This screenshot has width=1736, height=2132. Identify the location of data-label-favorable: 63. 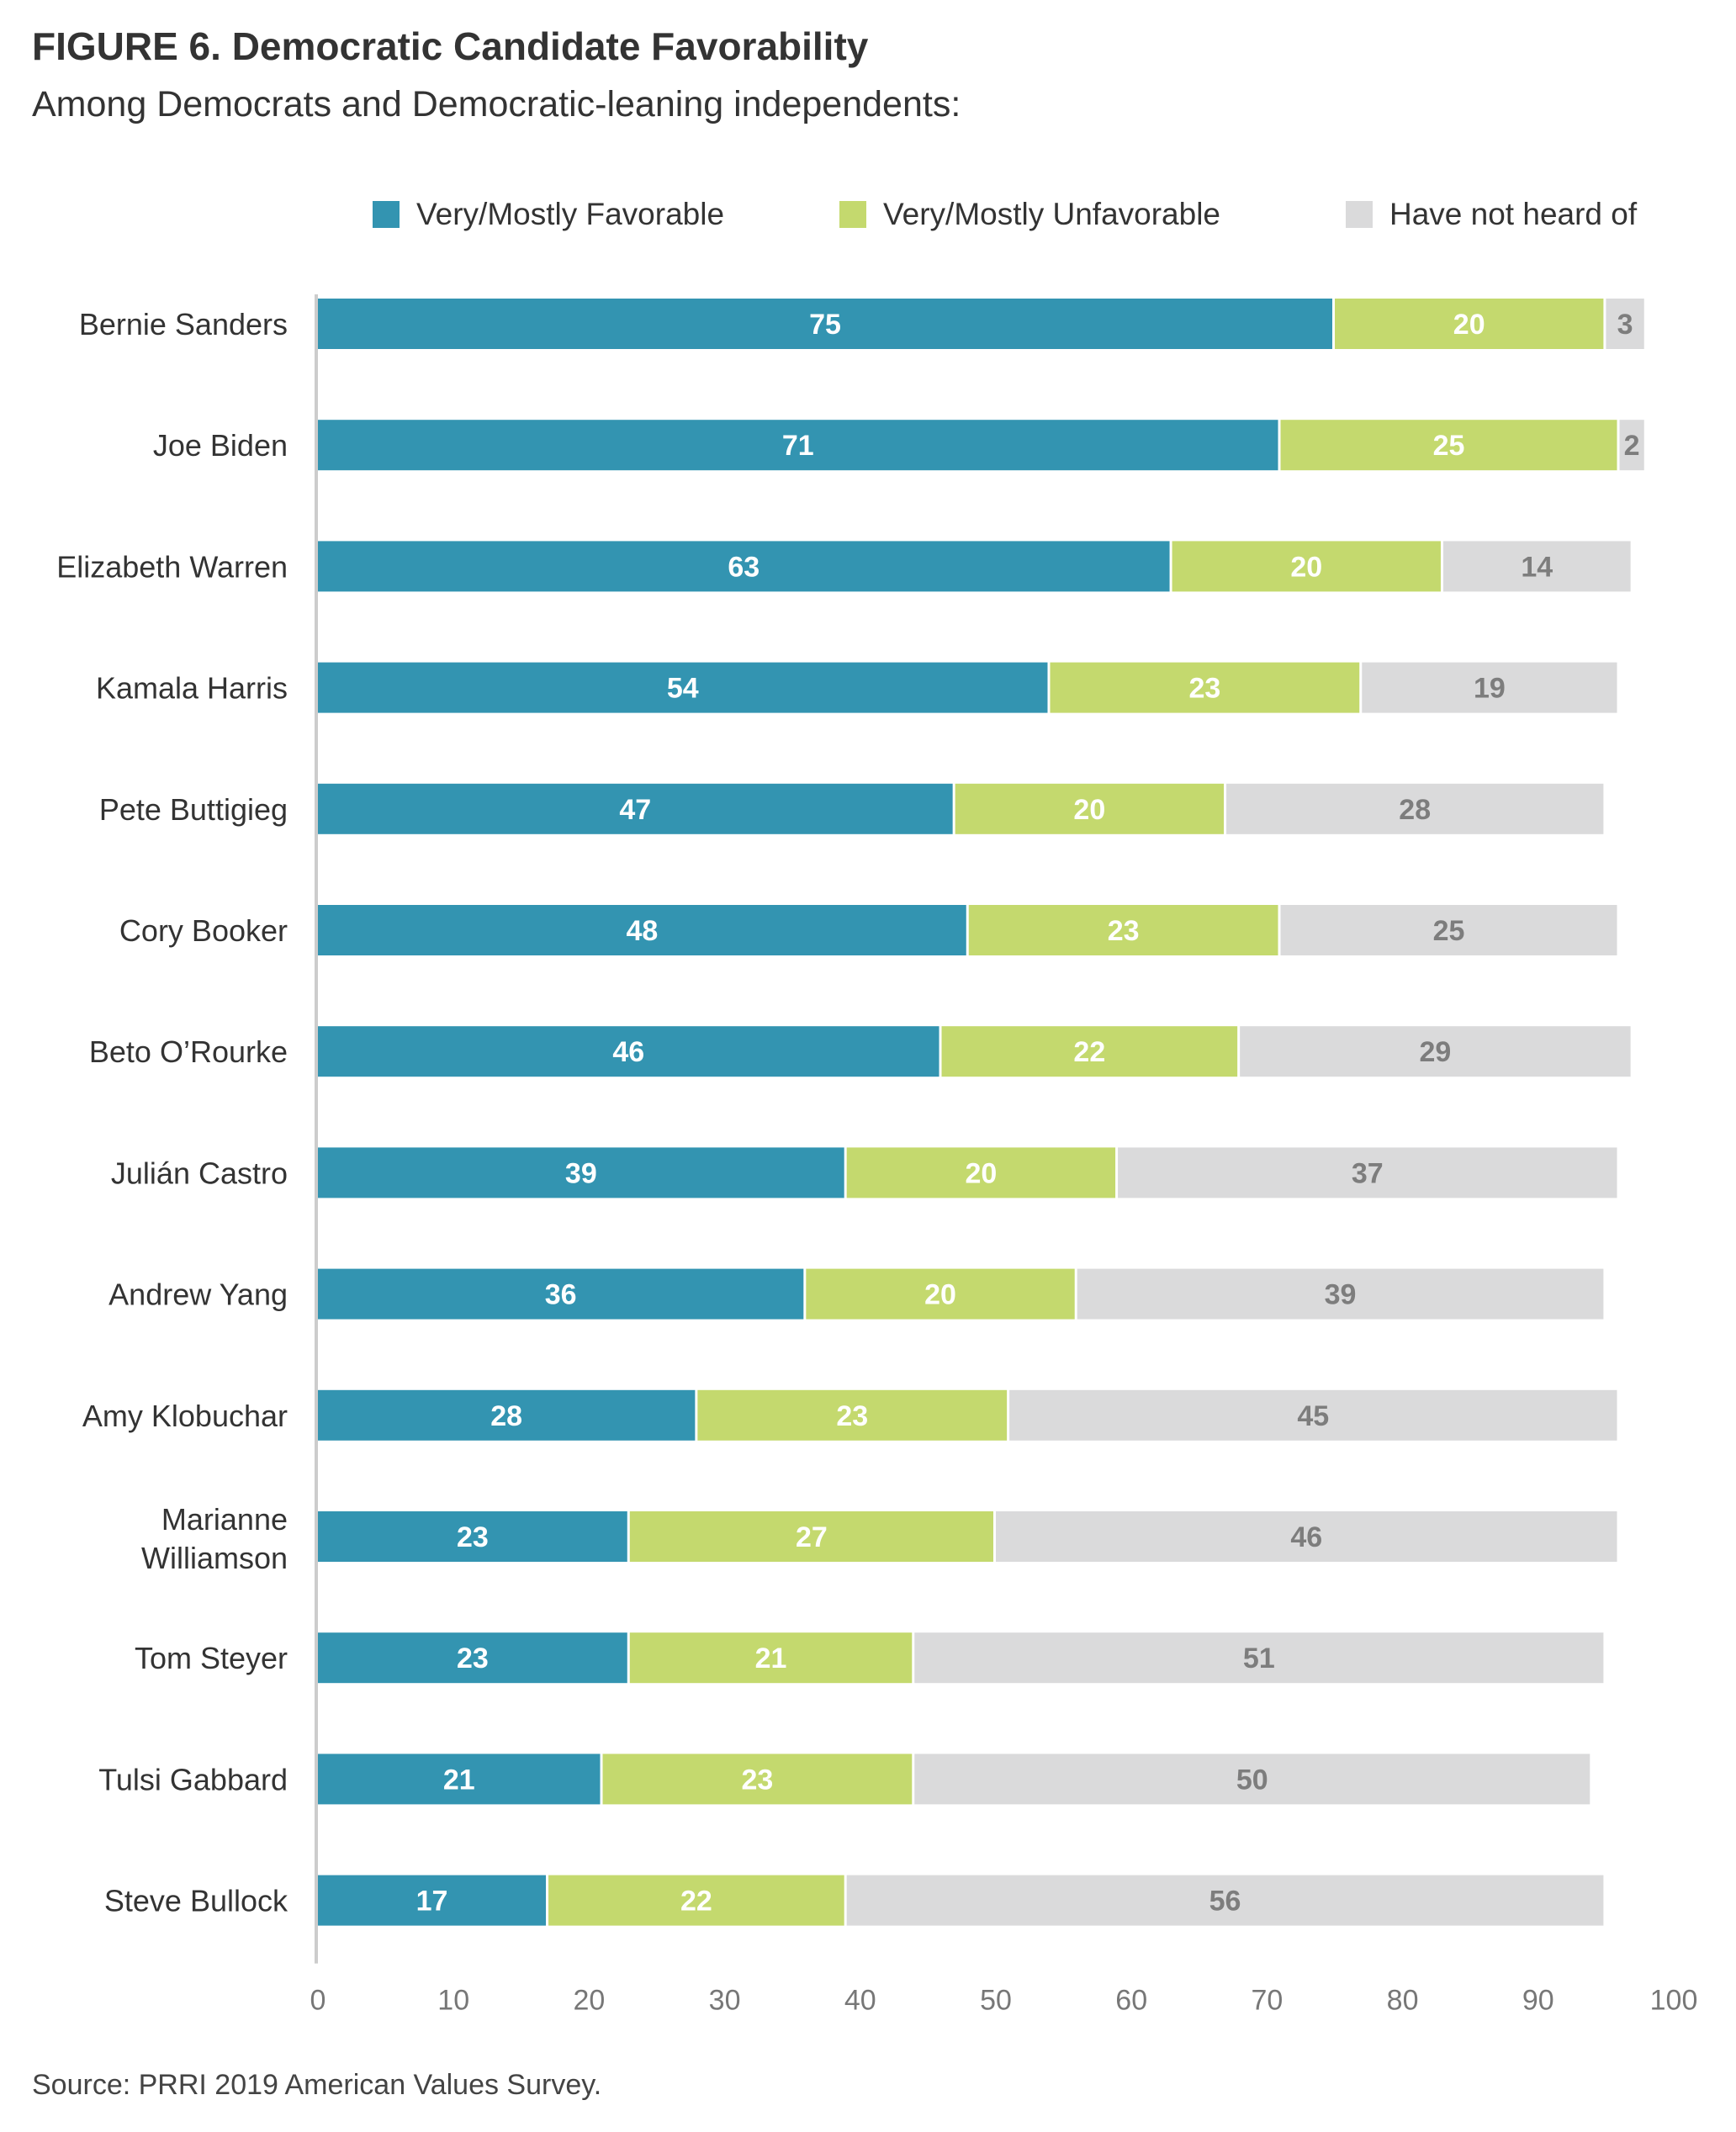
(744, 567).